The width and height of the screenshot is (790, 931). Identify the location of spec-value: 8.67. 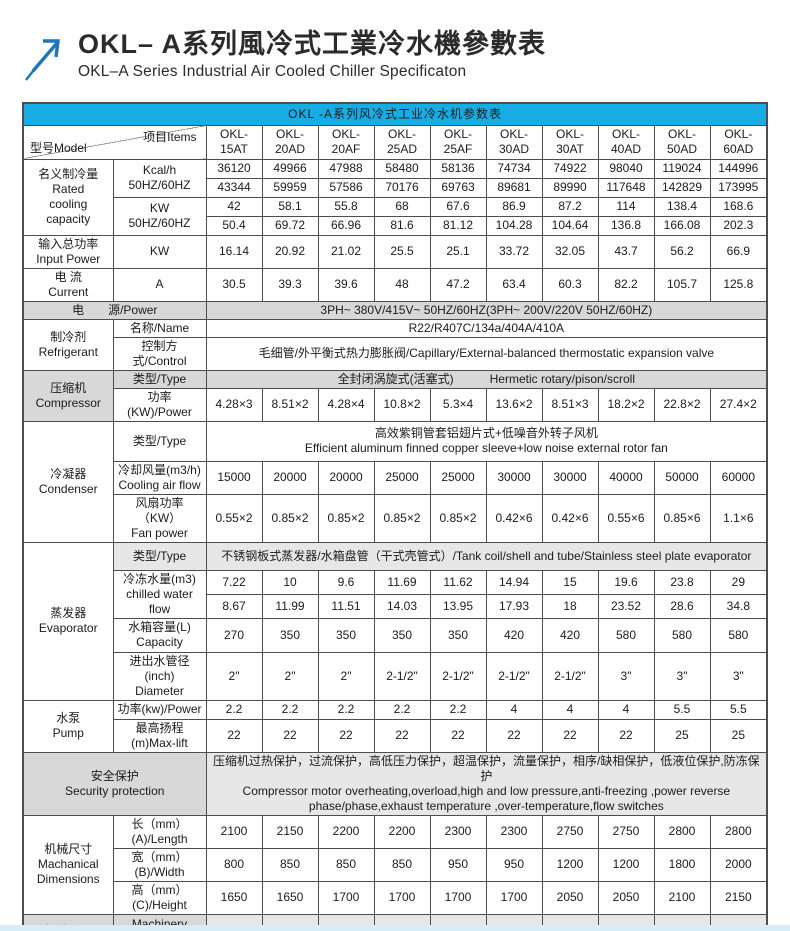
(234, 606).